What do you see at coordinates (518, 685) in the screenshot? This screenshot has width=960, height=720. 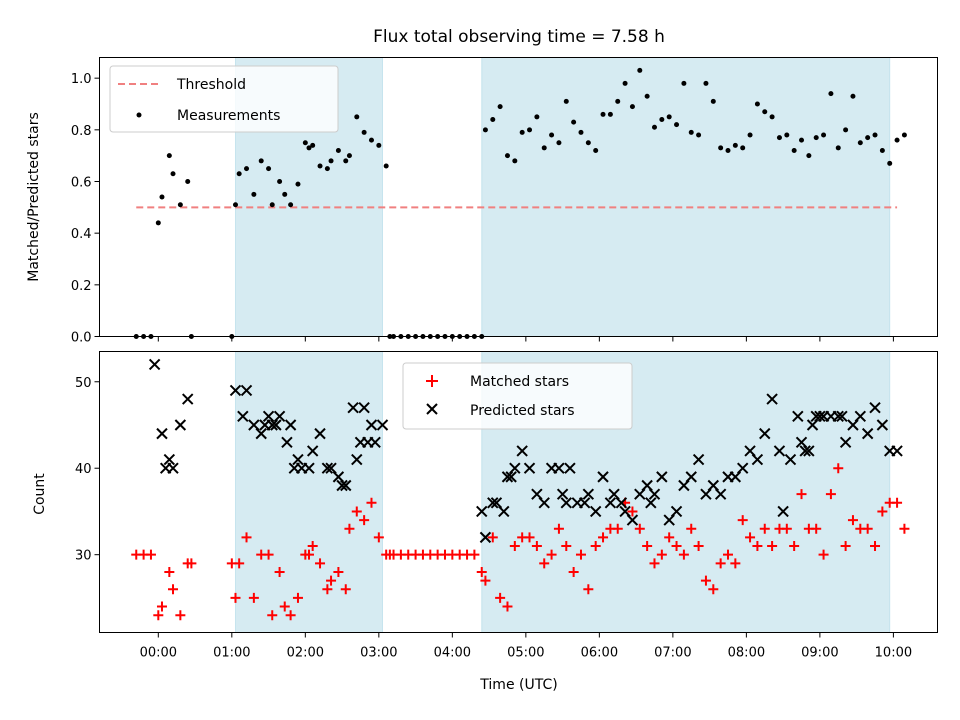 I see `x-axis-label: Time (UTC)` at bounding box center [518, 685].